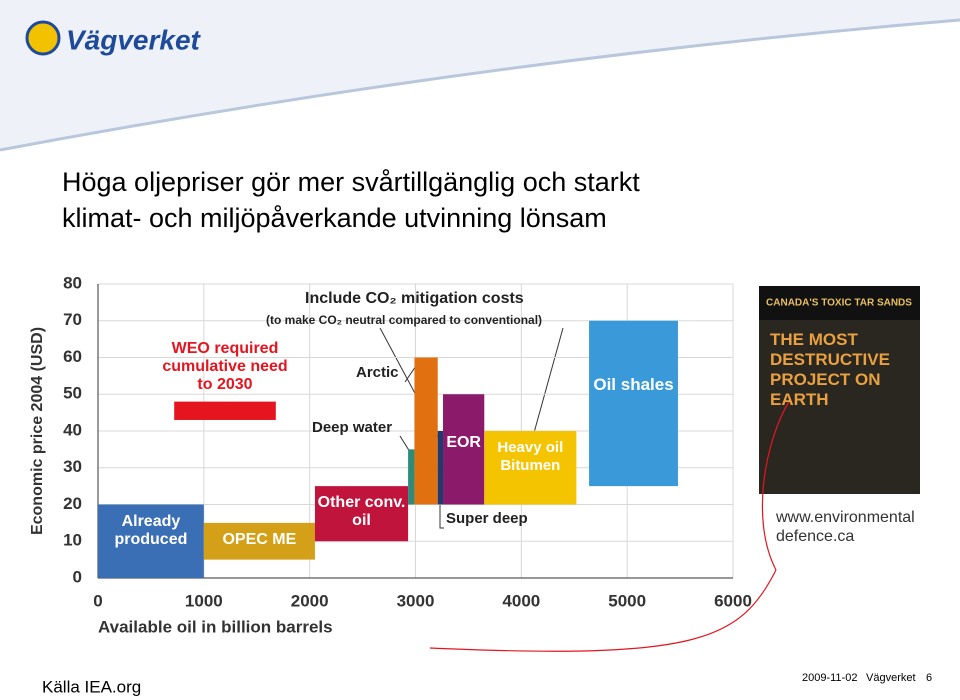  Describe the element at coordinates (377, 372) in the screenshot. I see `bar-label: Arctic` at that location.